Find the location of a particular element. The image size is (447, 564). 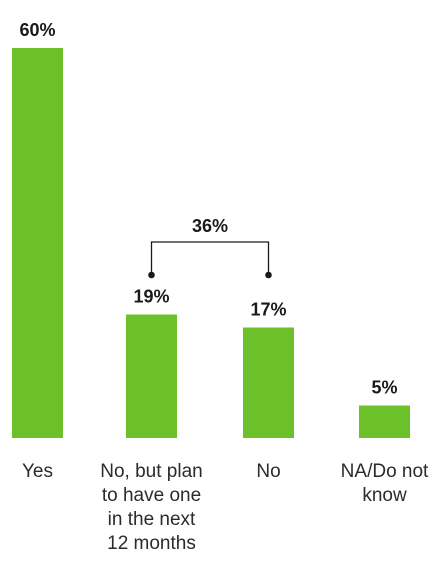

category-label-2-line-0: No is located at coordinates (268, 471).